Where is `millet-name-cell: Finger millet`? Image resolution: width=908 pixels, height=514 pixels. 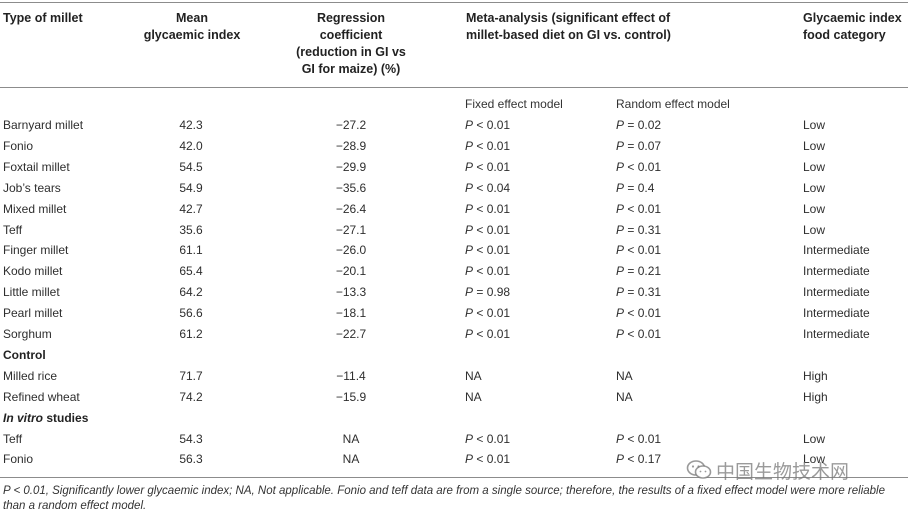 millet-name-cell: Finger millet is located at coordinates (36, 250).